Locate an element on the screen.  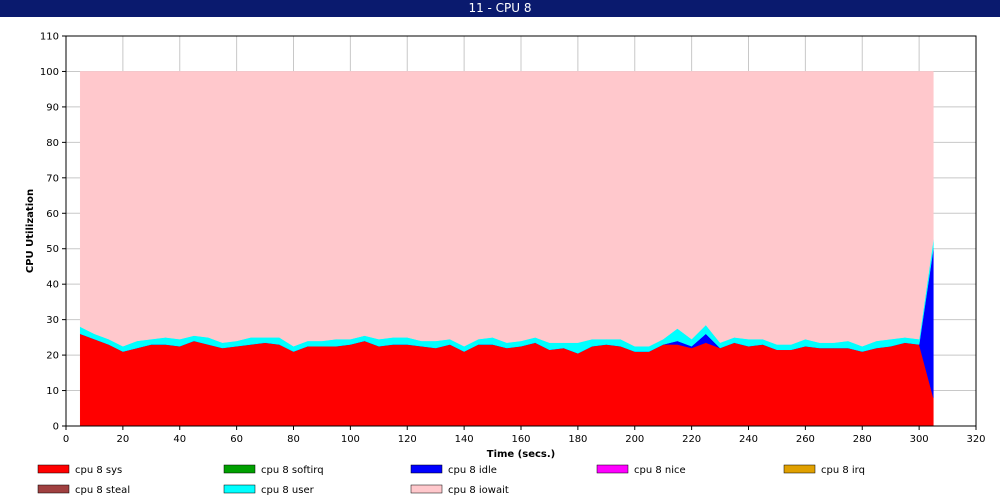
y-tick-label: 0 is located at coordinates (56, 427).